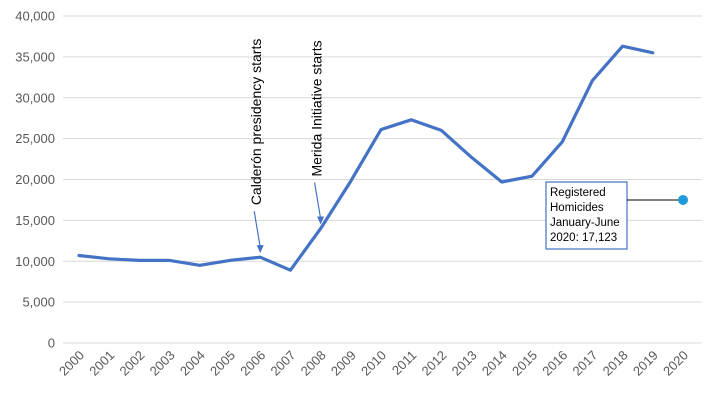 This screenshot has width=713, height=403. What do you see at coordinates (675, 363) in the screenshot?
I see `x-tick-label: 2020` at bounding box center [675, 363].